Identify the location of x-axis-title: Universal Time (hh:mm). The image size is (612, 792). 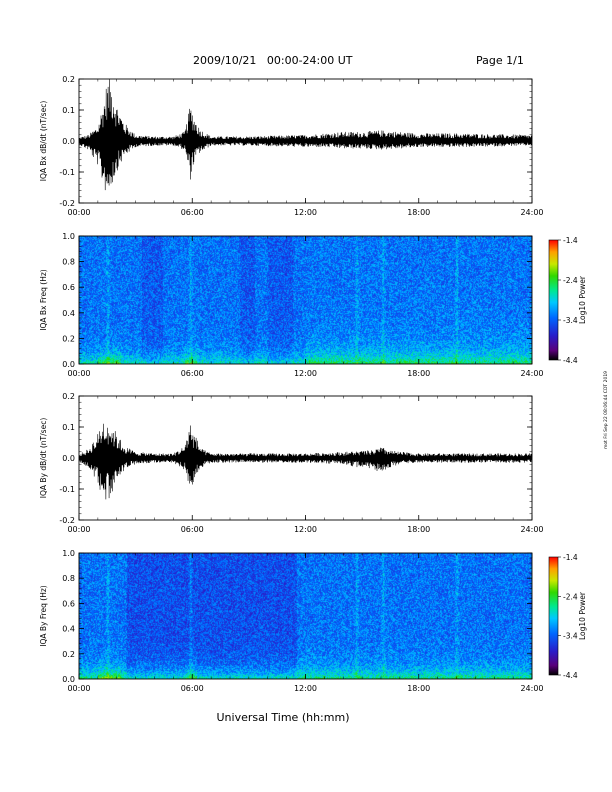
(283, 717).